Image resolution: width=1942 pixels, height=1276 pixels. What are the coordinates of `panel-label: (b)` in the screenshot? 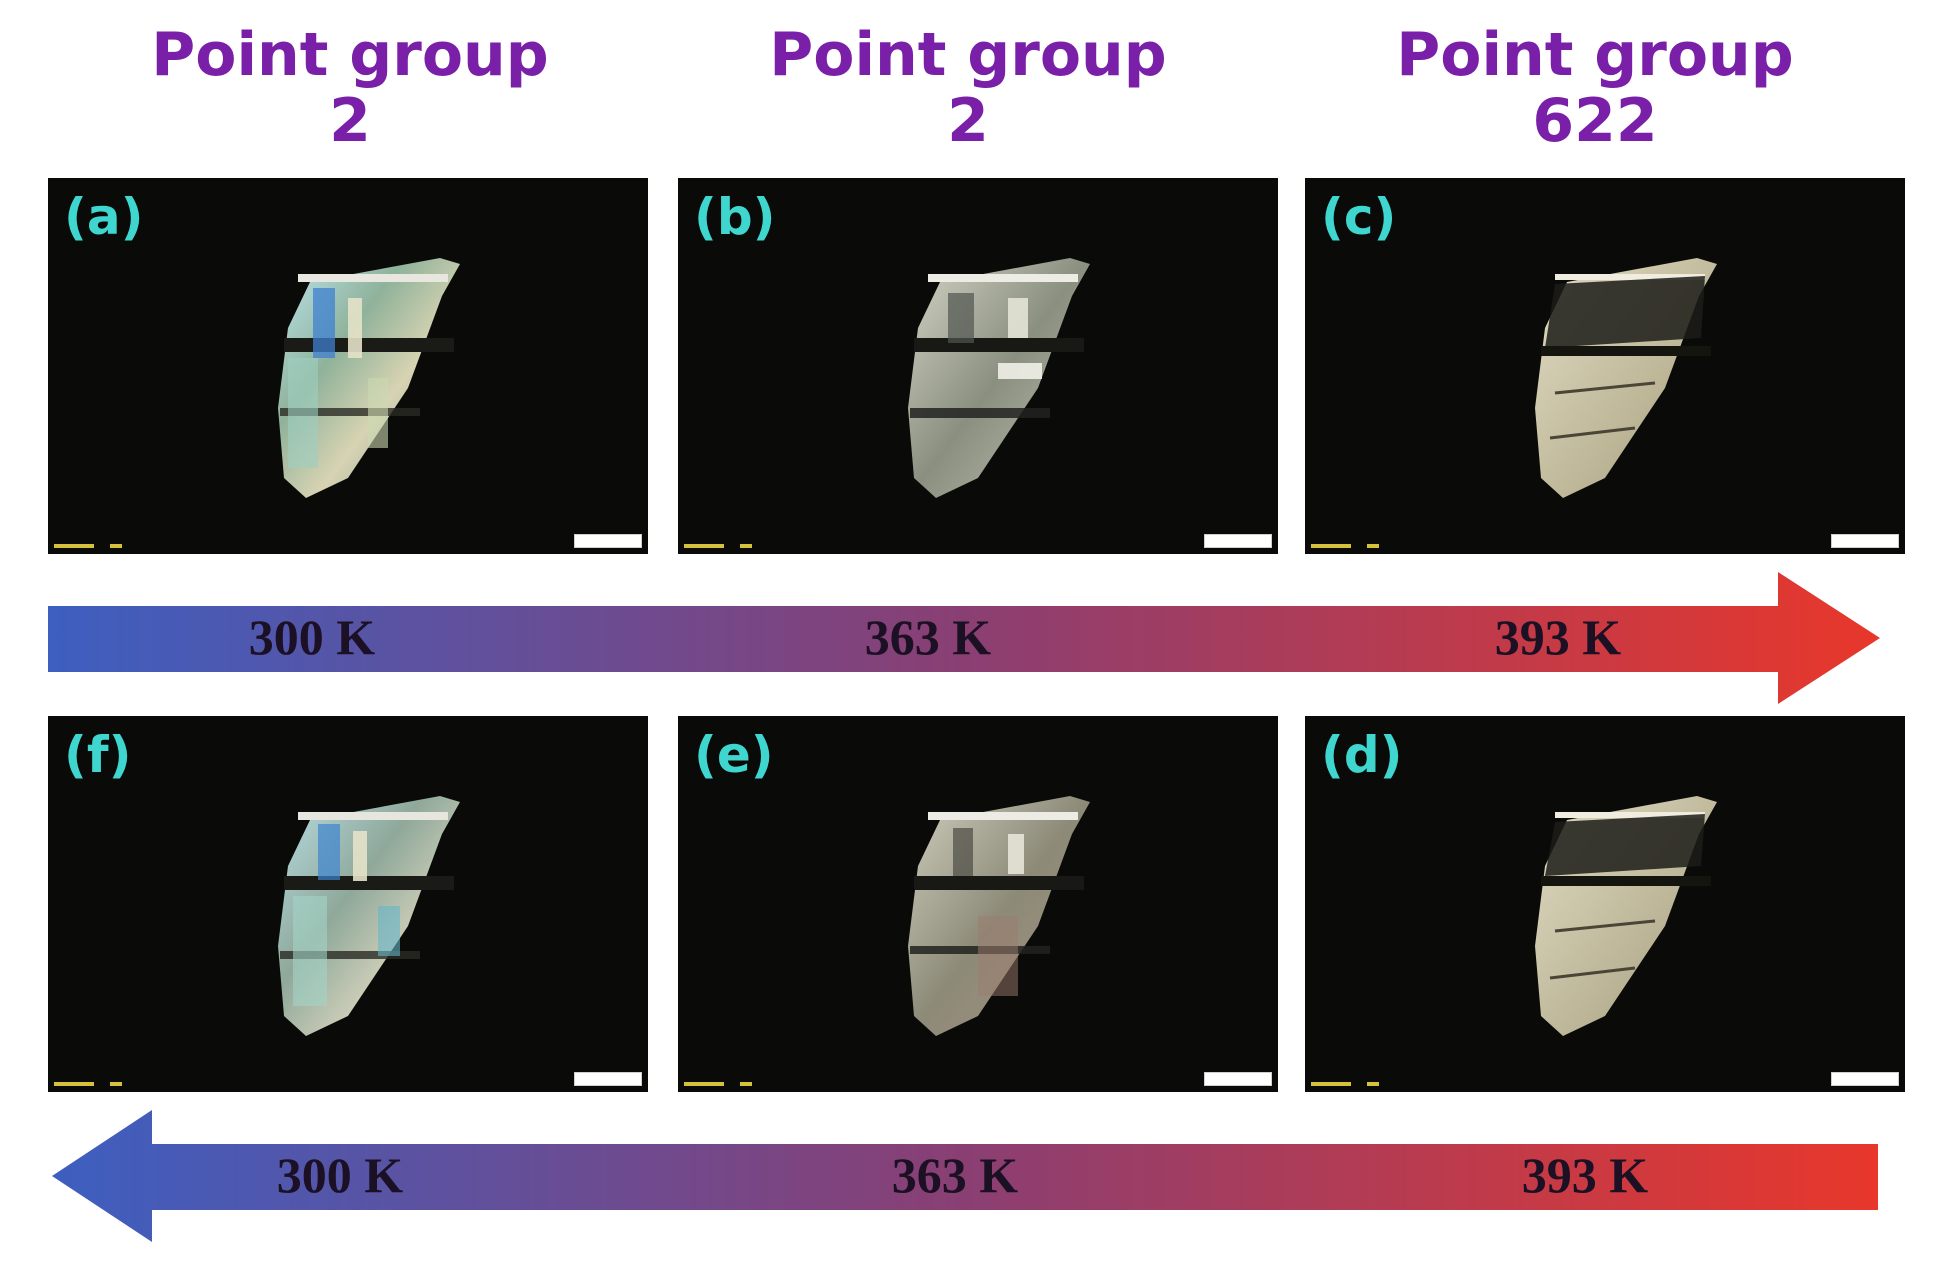 It's located at (735, 217).